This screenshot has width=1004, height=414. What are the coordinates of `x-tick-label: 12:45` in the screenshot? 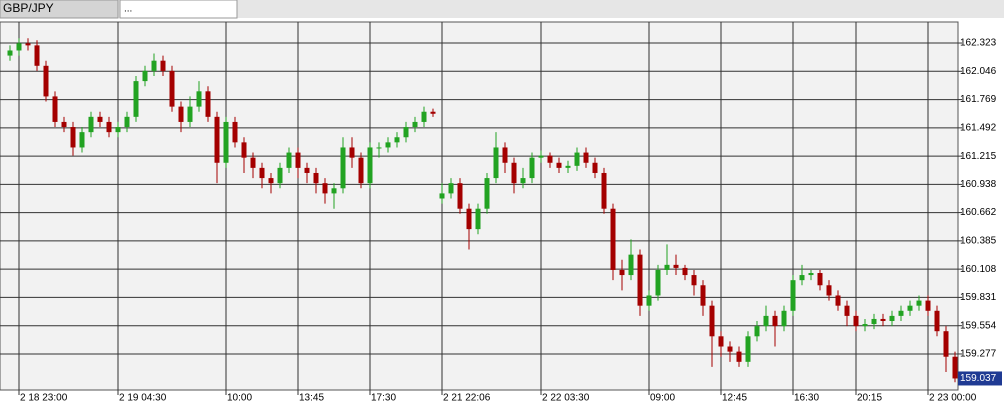 It's located at (734, 398).